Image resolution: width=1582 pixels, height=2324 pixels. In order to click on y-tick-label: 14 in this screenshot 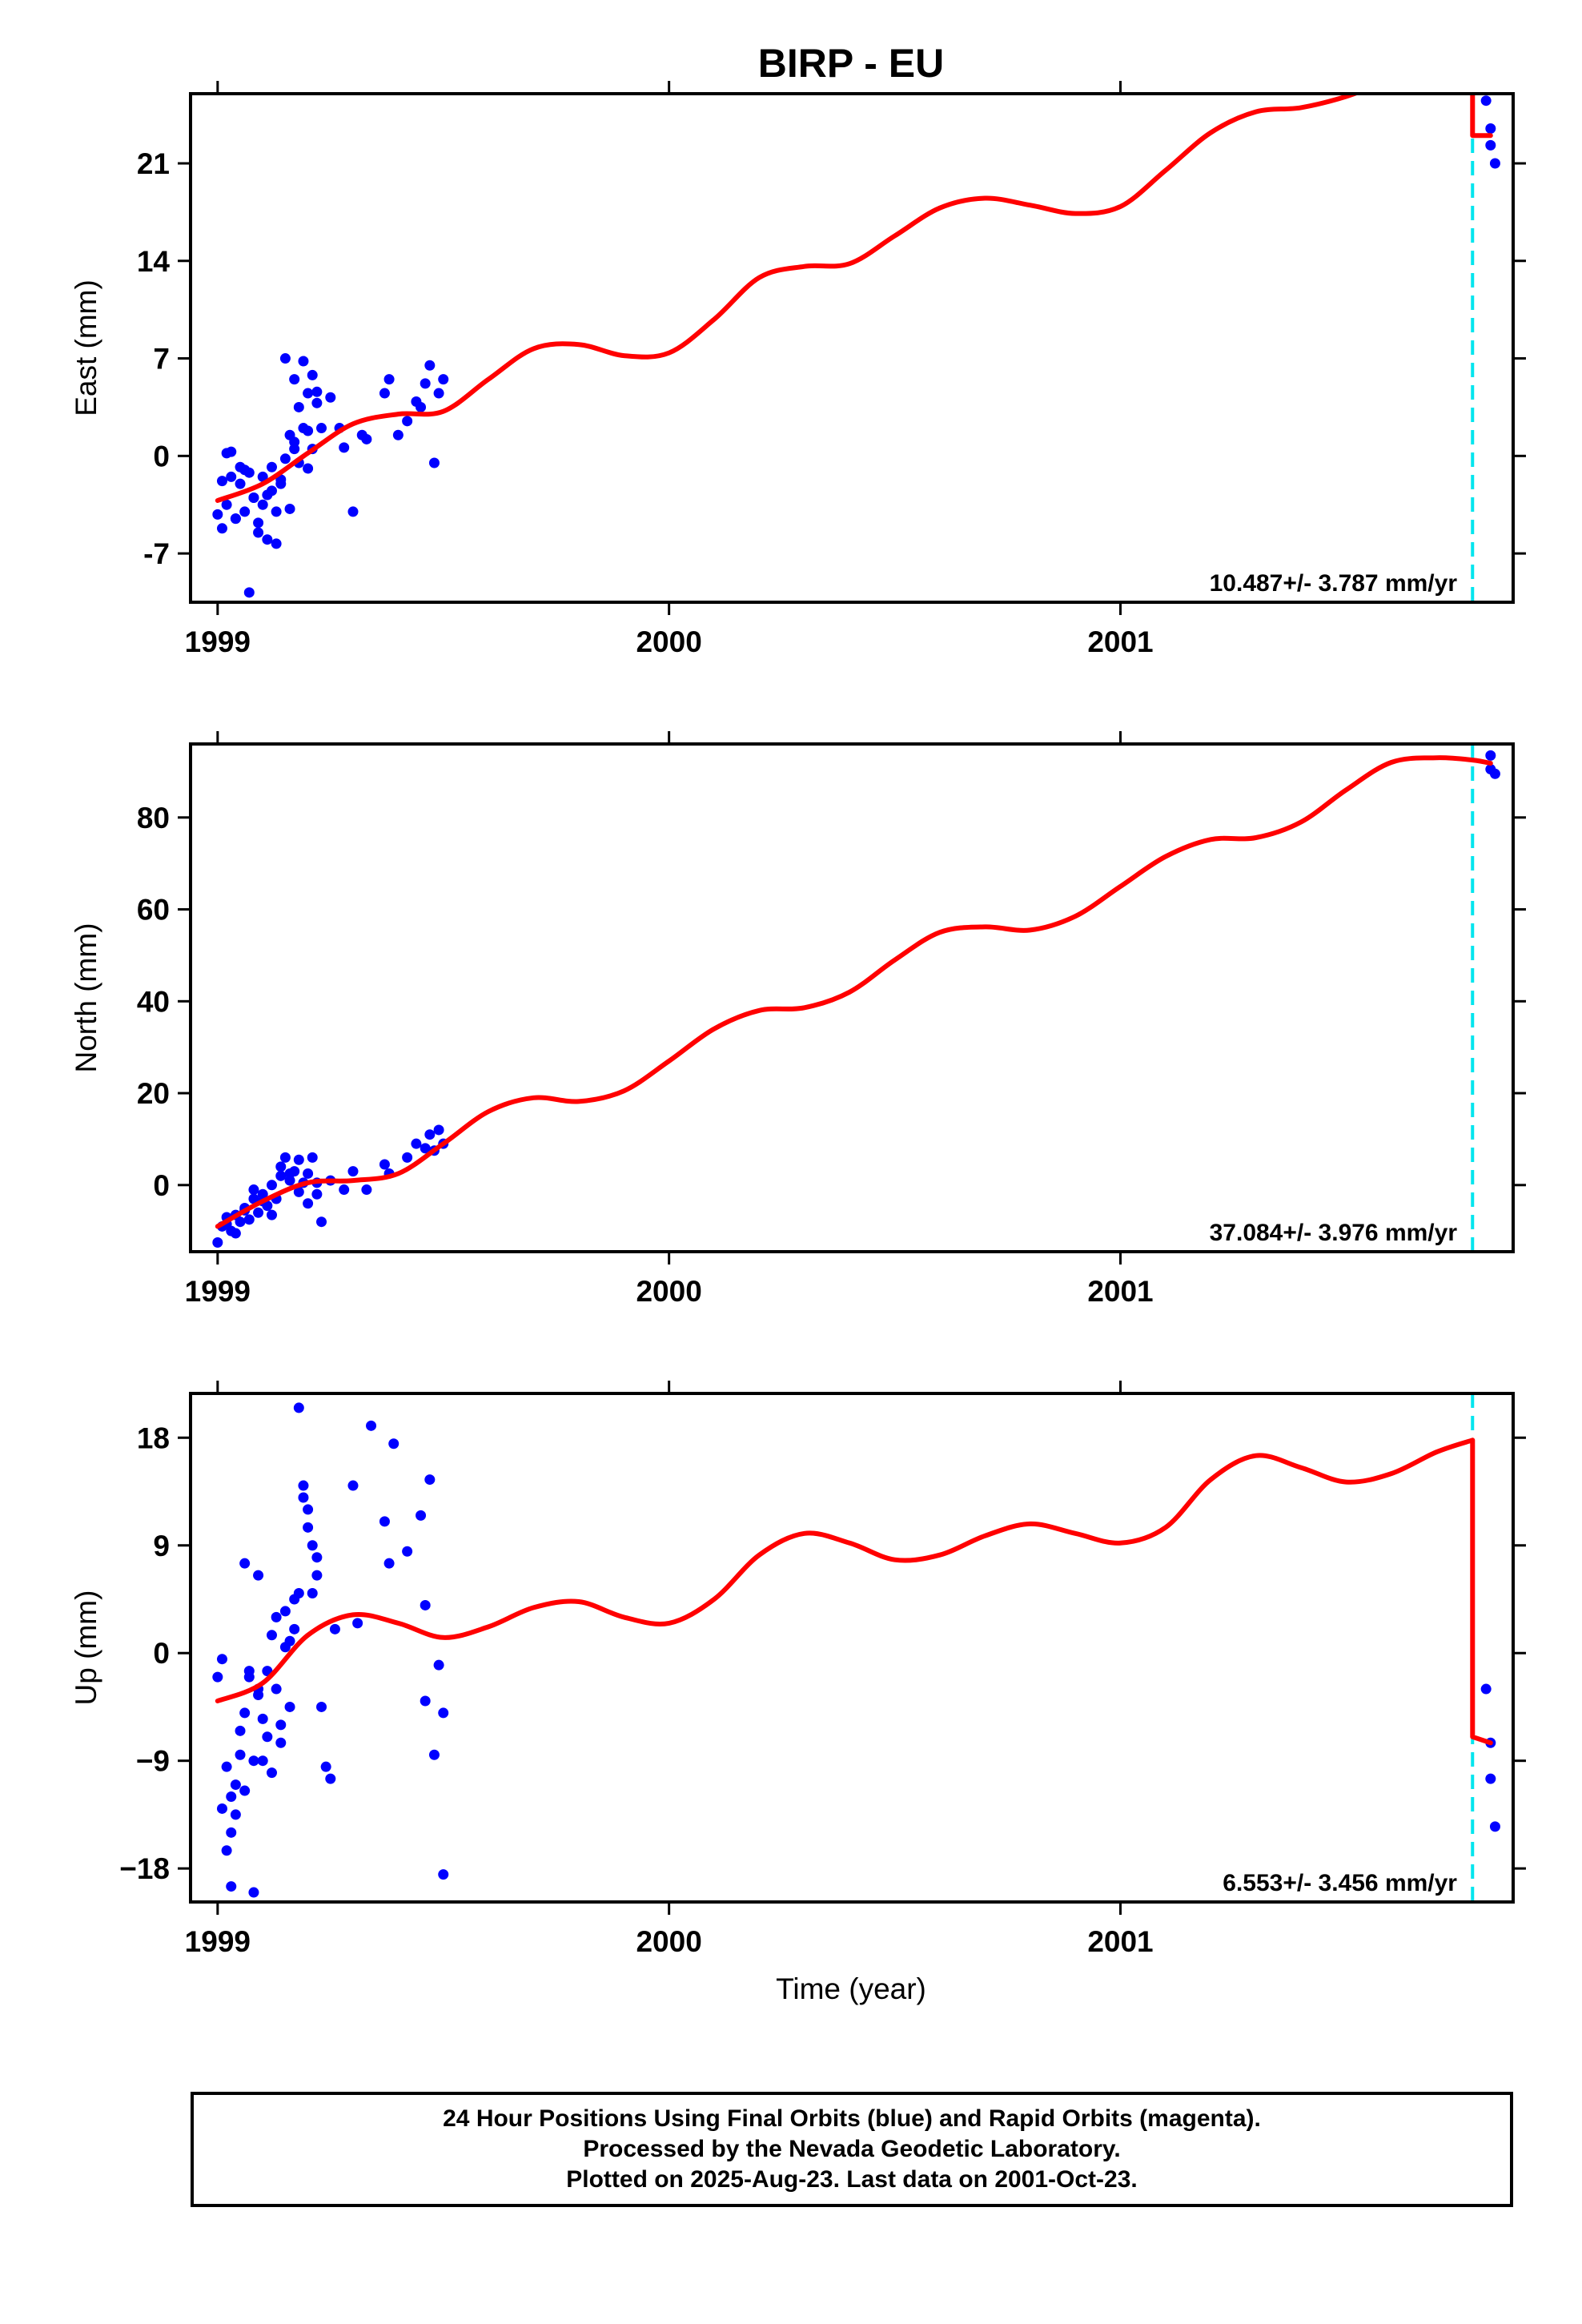, I will do `click(154, 261)`.